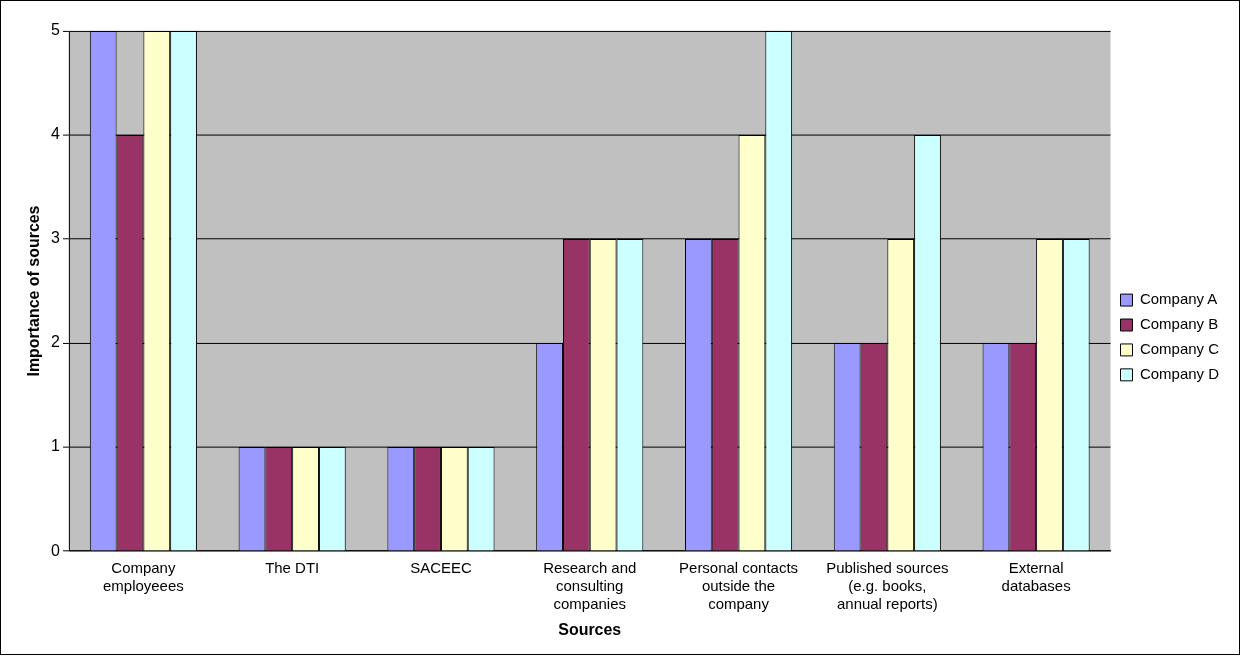 Image resolution: width=1245 pixels, height=661 pixels. What do you see at coordinates (56, 30) in the screenshot?
I see `y-tick-label: 5` at bounding box center [56, 30].